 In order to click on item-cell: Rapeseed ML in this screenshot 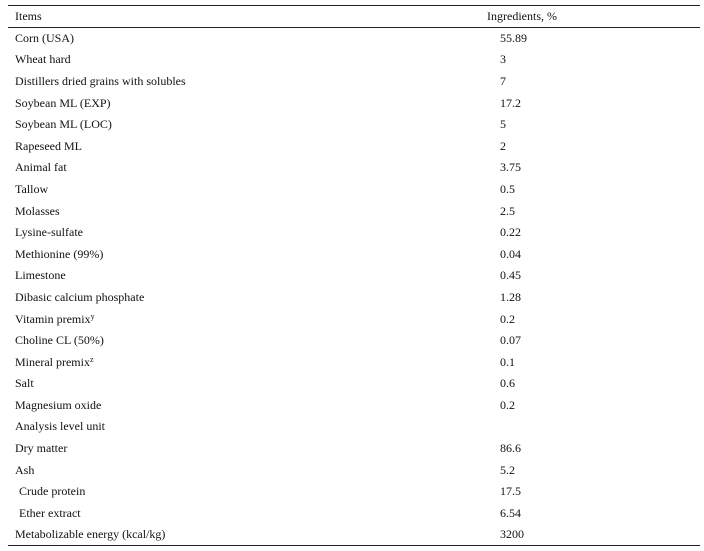, I will do `click(48, 145)`.